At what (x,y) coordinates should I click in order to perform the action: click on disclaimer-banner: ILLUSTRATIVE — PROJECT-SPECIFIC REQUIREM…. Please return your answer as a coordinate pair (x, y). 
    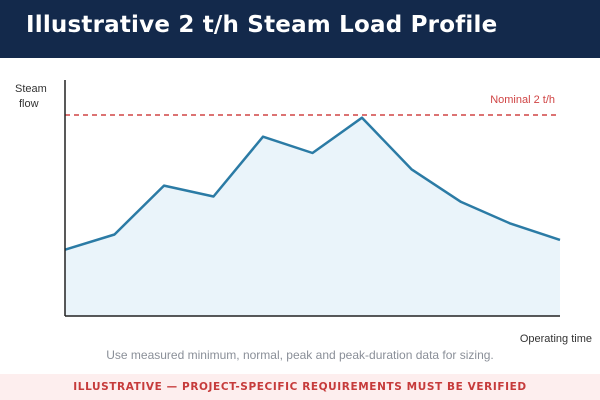
    Looking at the image, I should click on (300, 387).